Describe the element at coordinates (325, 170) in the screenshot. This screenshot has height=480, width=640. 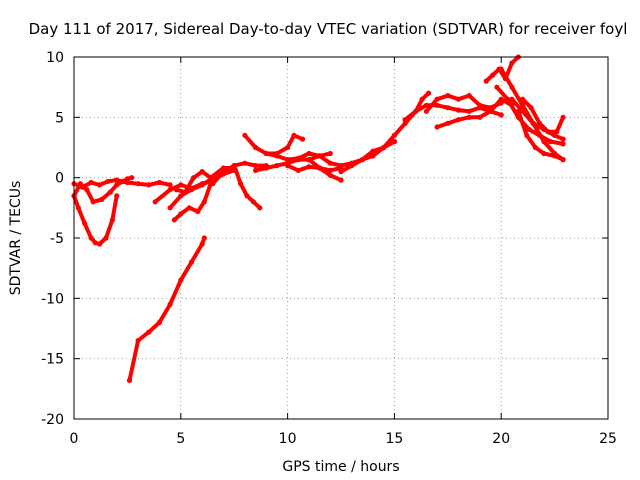
I see `series-arc-o` at that location.